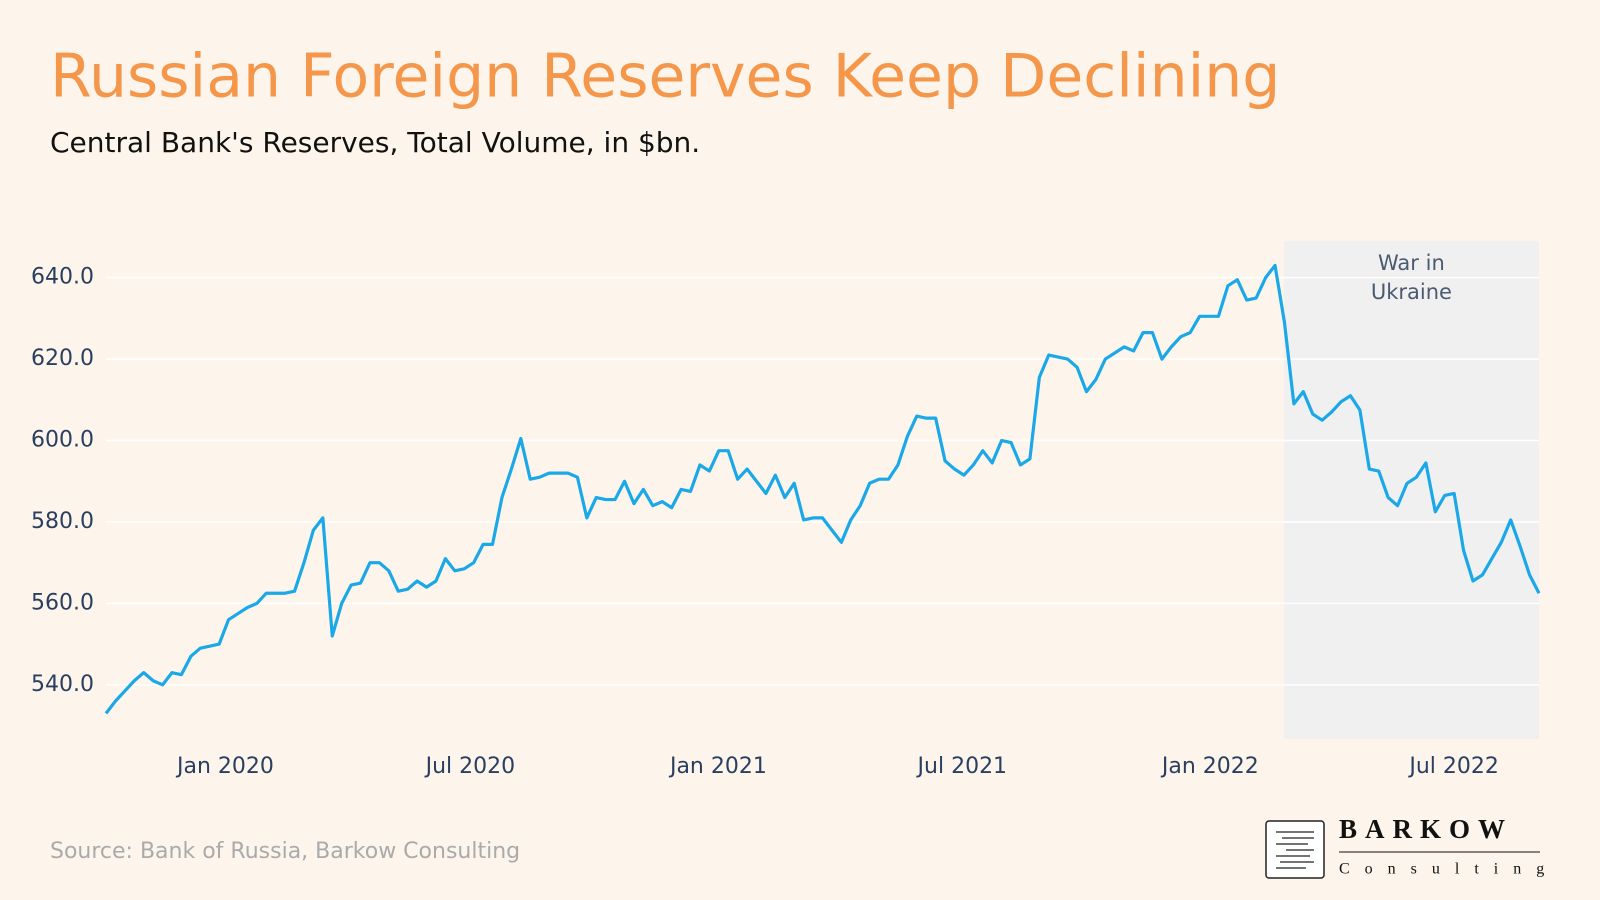 Image resolution: width=1600 pixels, height=900 pixels. What do you see at coordinates (62, 521) in the screenshot?
I see `y-tick-label: 580.0` at bounding box center [62, 521].